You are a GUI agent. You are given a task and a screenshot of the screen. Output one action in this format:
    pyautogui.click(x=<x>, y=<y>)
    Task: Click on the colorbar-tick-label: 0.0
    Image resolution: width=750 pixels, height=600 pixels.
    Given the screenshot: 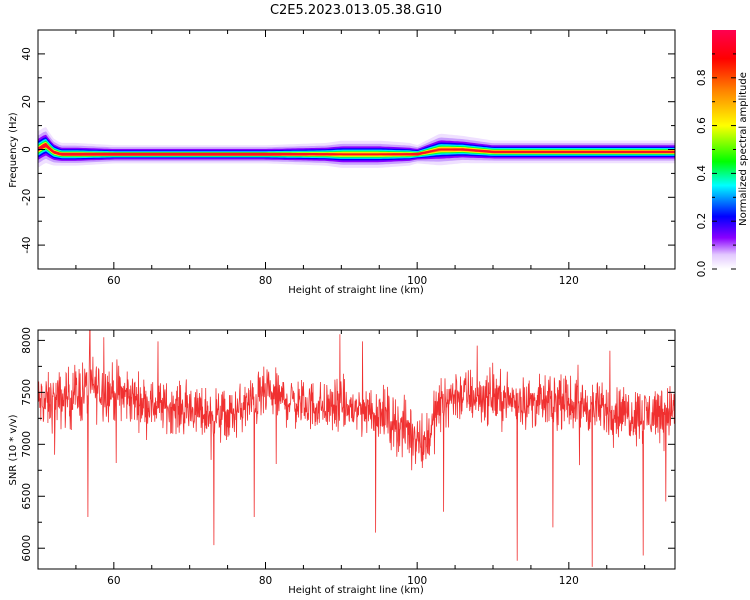 What is the action you would take?
    pyautogui.click(x=702, y=269)
    